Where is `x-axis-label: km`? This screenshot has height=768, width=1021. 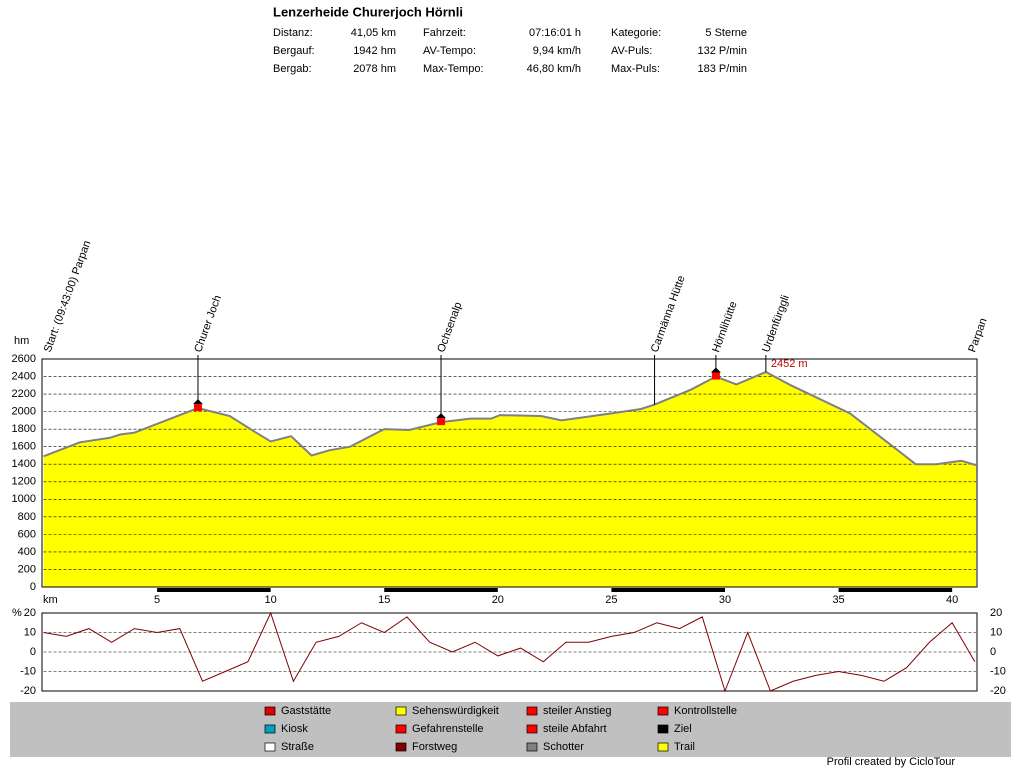 x-axis-label: km is located at coordinates (50, 600).